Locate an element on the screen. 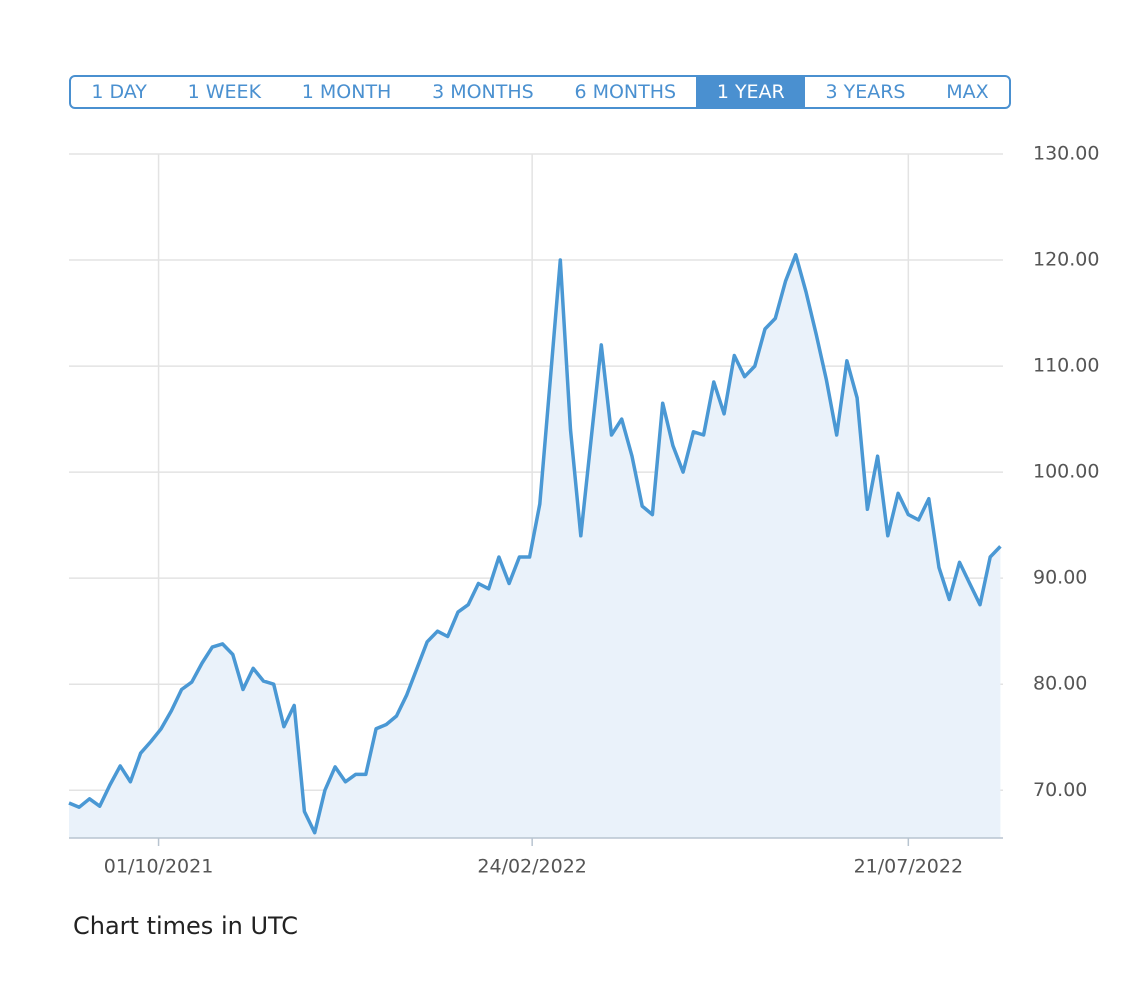 The image size is (1142, 1000). range-button: MAX is located at coordinates (967, 92).